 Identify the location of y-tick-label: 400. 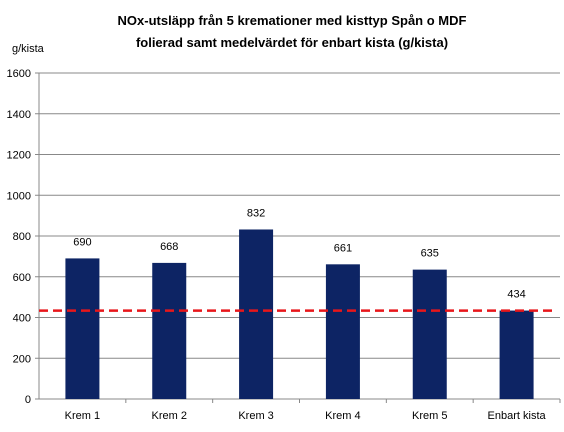
(22, 319).